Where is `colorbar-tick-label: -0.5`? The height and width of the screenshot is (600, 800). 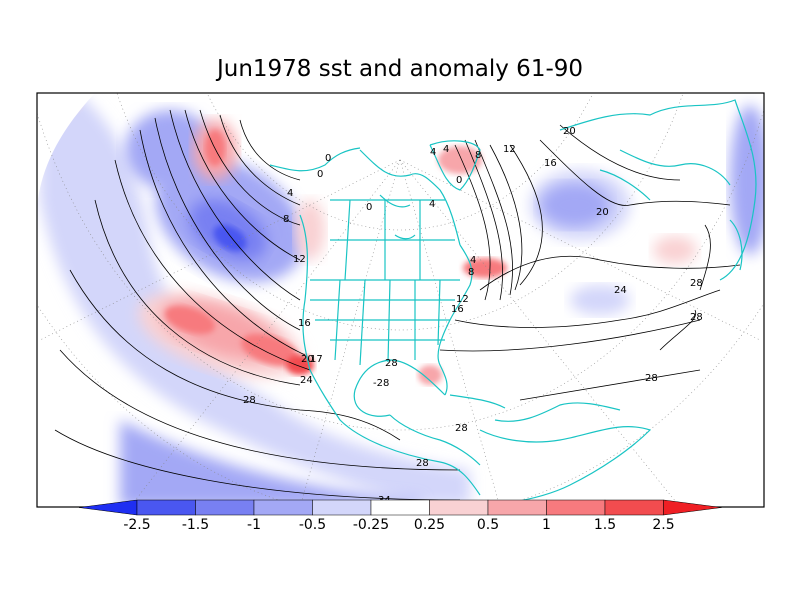
colorbar-tick-label: -0.5 is located at coordinates (312, 525).